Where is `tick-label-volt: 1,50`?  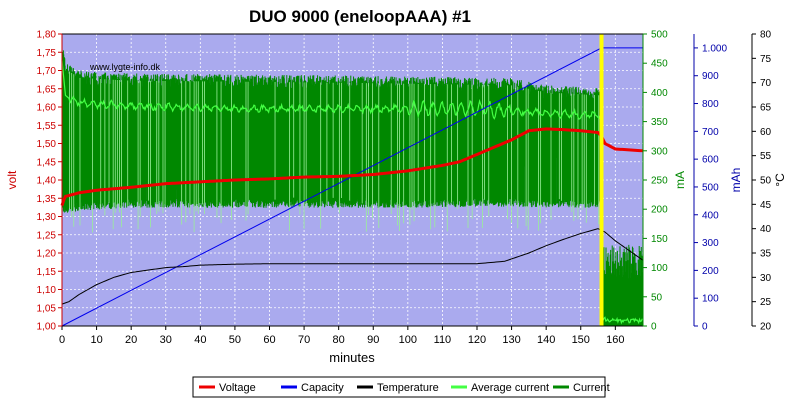
tick-label-volt: 1,50 is located at coordinates (47, 144).